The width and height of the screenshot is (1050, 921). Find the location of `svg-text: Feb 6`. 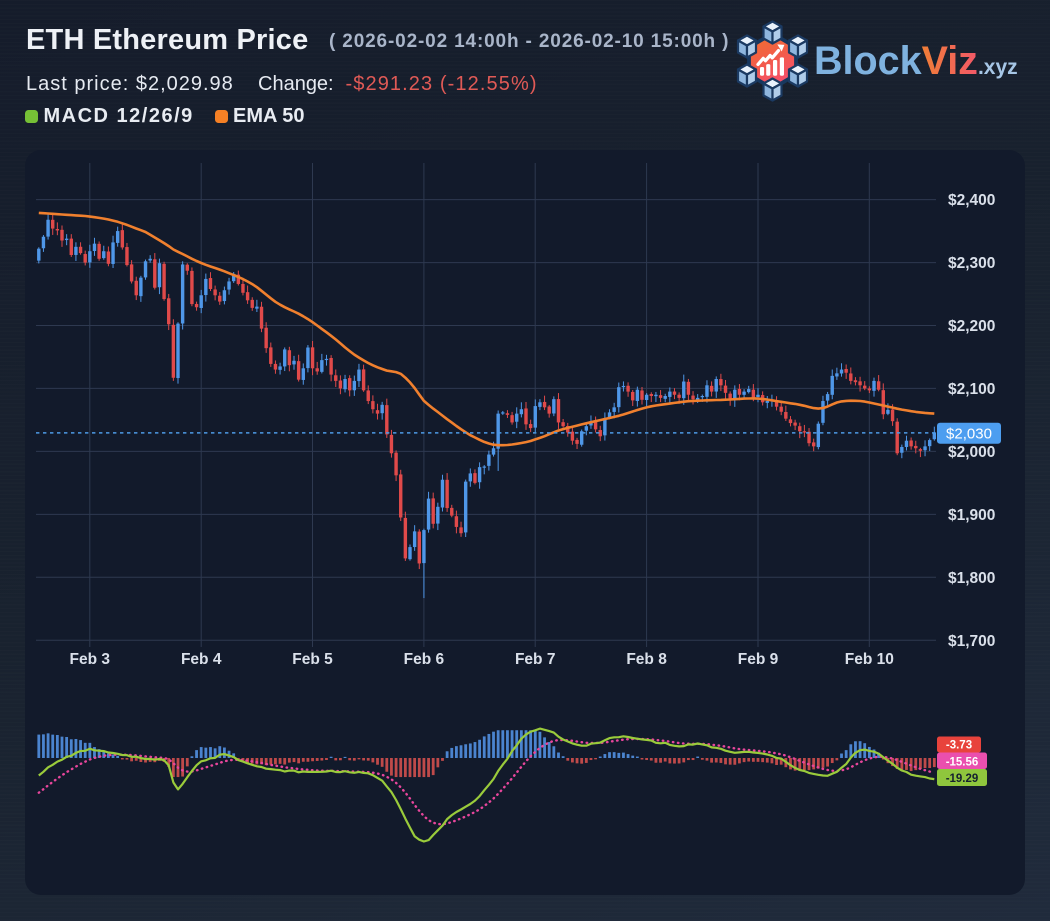

svg-text: Feb 6 is located at coordinates (424, 659).